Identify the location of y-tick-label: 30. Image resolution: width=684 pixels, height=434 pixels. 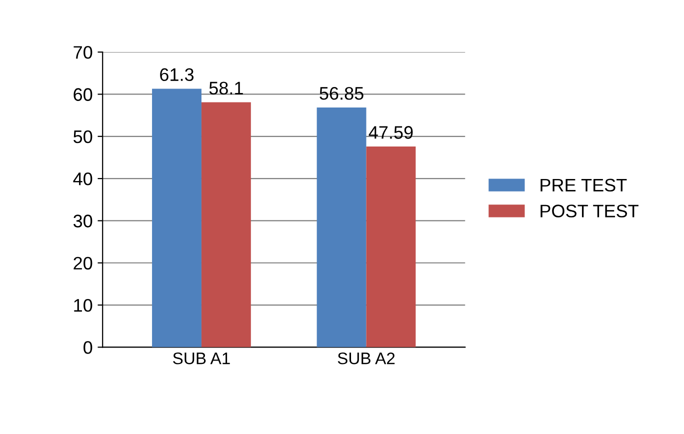
(82, 221).